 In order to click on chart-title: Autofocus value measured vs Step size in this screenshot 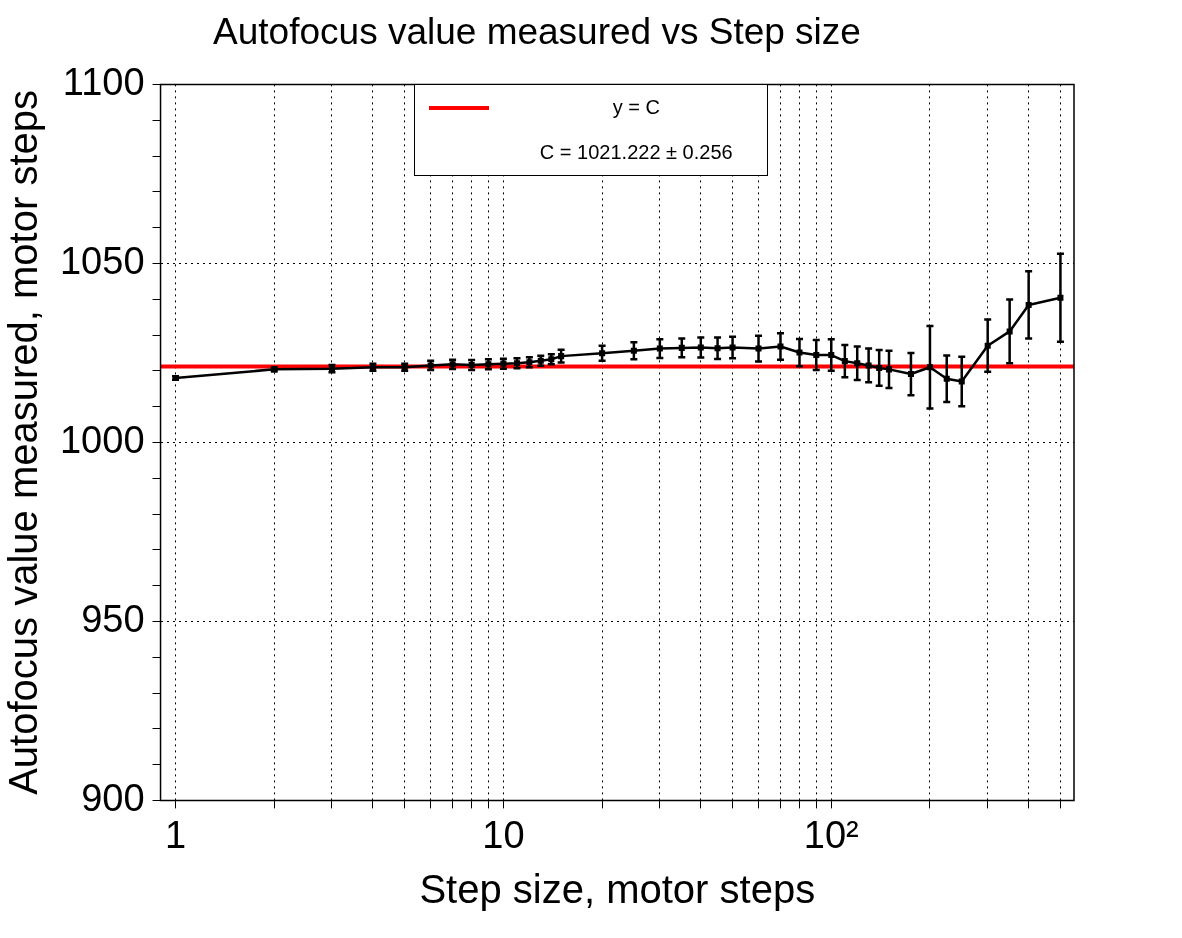, I will do `click(537, 32)`.